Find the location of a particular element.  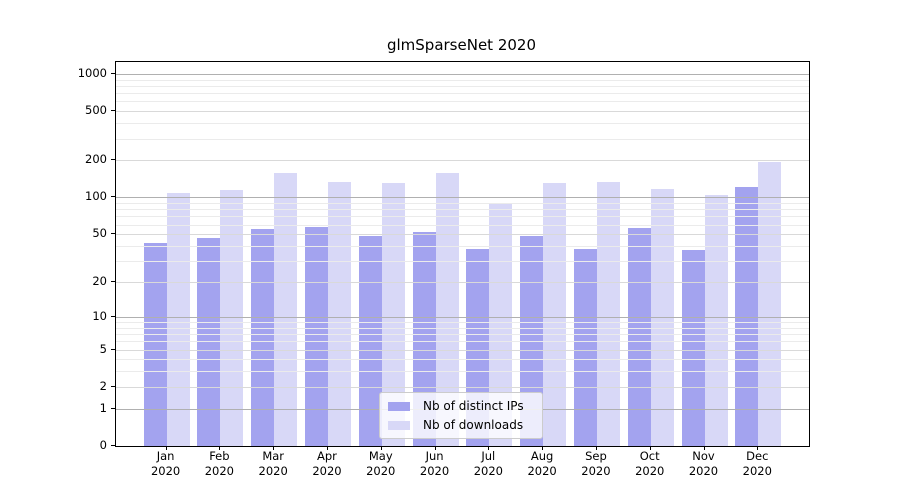

y-tick-label: 20 is located at coordinates (99, 281).